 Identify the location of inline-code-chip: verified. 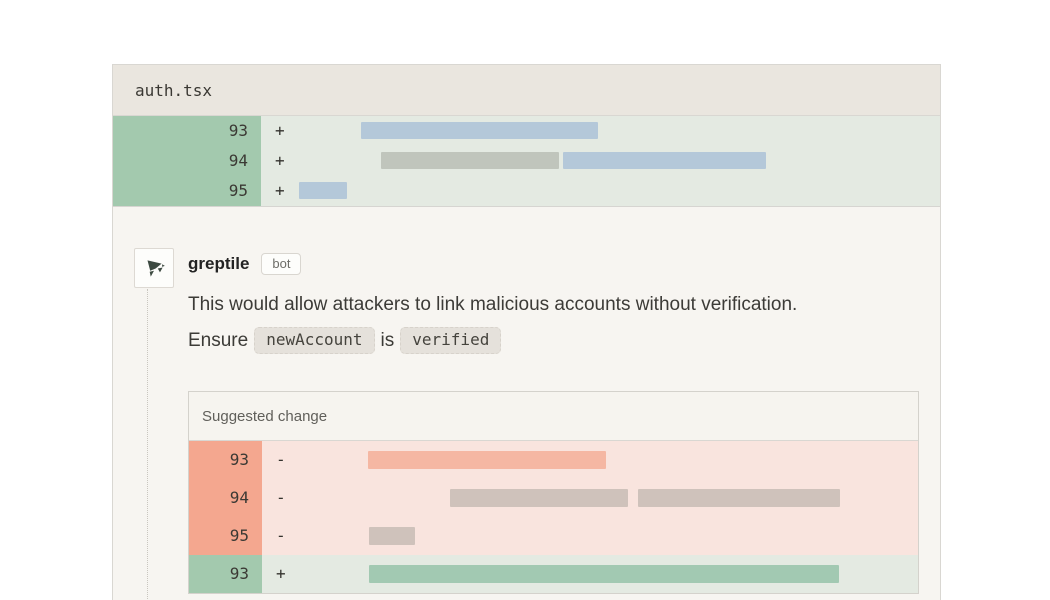
(451, 340).